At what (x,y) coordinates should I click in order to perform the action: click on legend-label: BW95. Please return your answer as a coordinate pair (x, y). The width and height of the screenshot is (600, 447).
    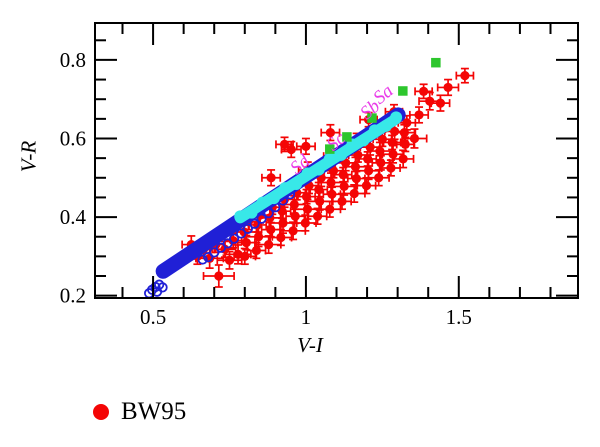
    Looking at the image, I should click on (154, 411).